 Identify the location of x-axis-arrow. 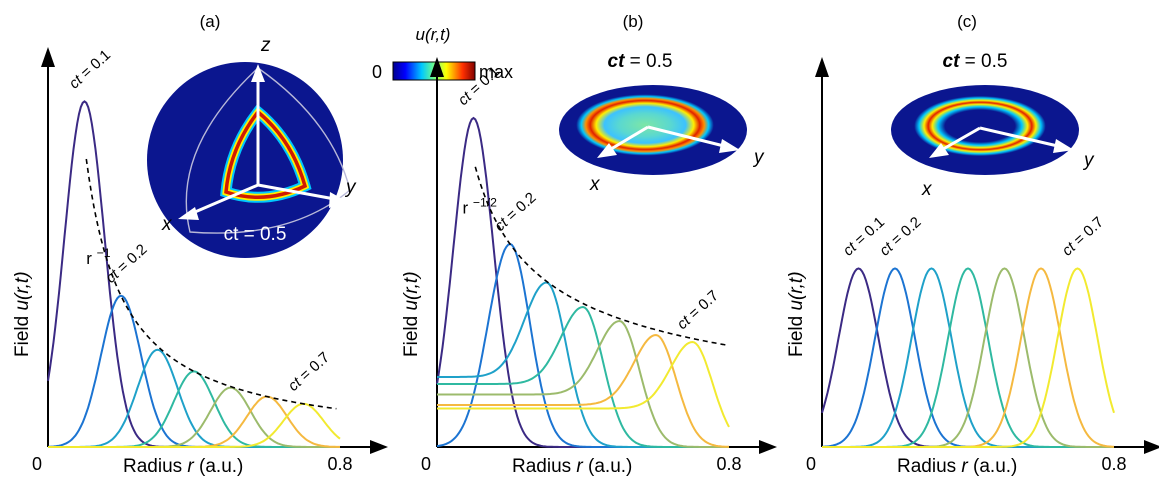
(223, 200).